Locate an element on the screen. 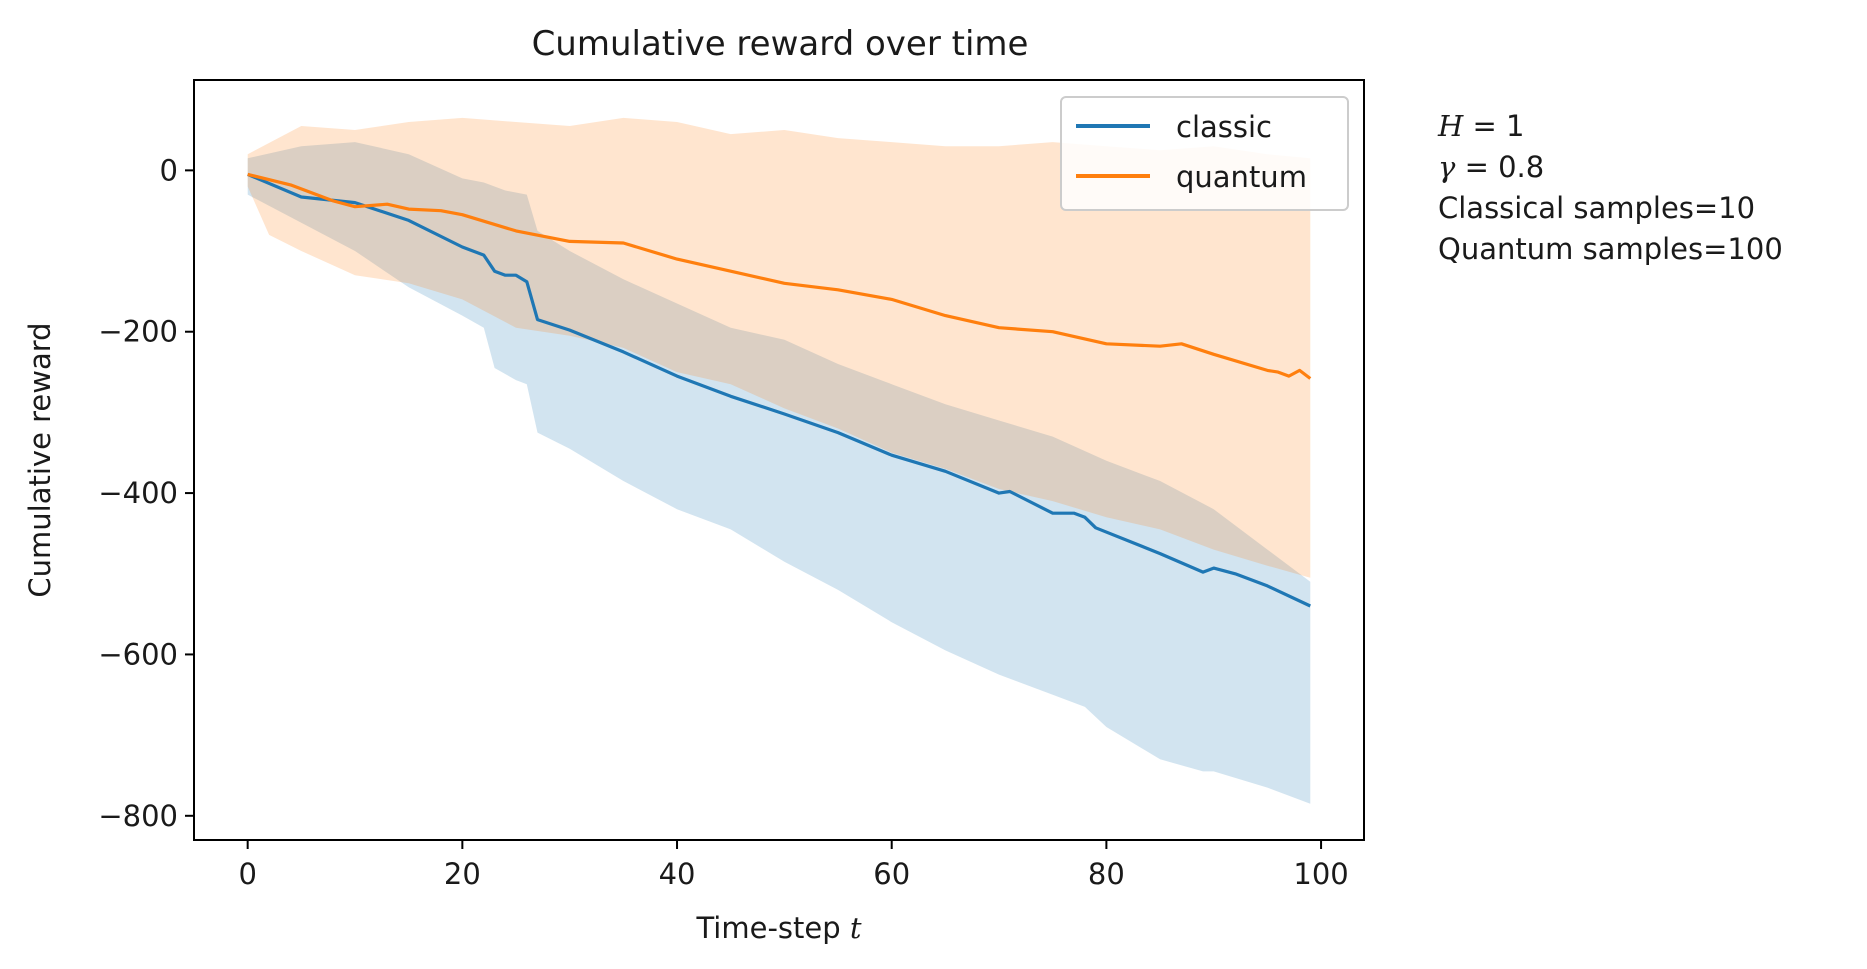  legend-label-classic: classic is located at coordinates (1224, 127).